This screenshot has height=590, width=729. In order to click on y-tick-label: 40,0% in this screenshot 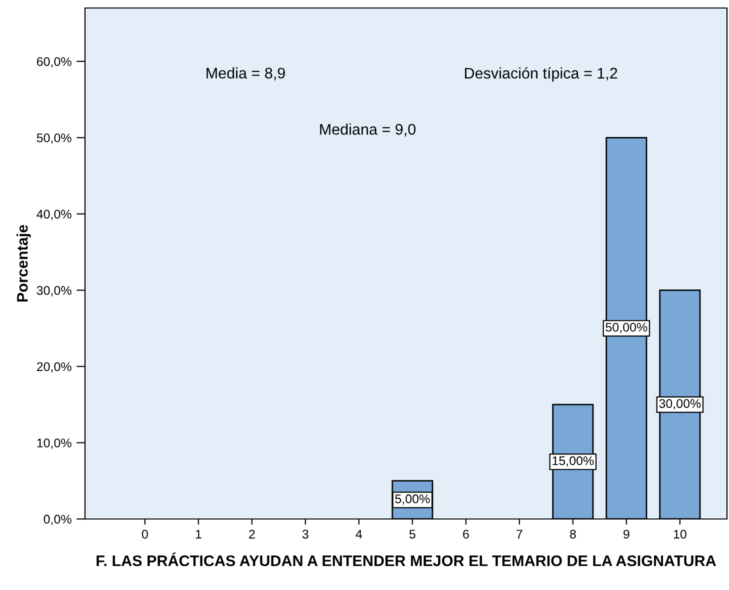, I will do `click(54, 215)`.